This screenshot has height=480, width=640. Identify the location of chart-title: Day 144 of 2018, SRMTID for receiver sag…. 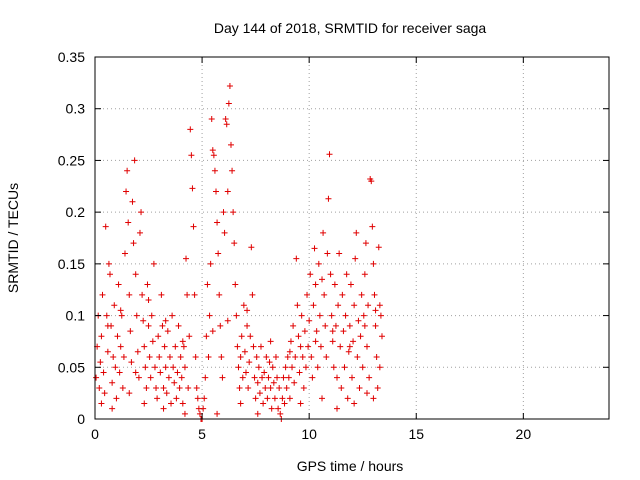
(350, 28).